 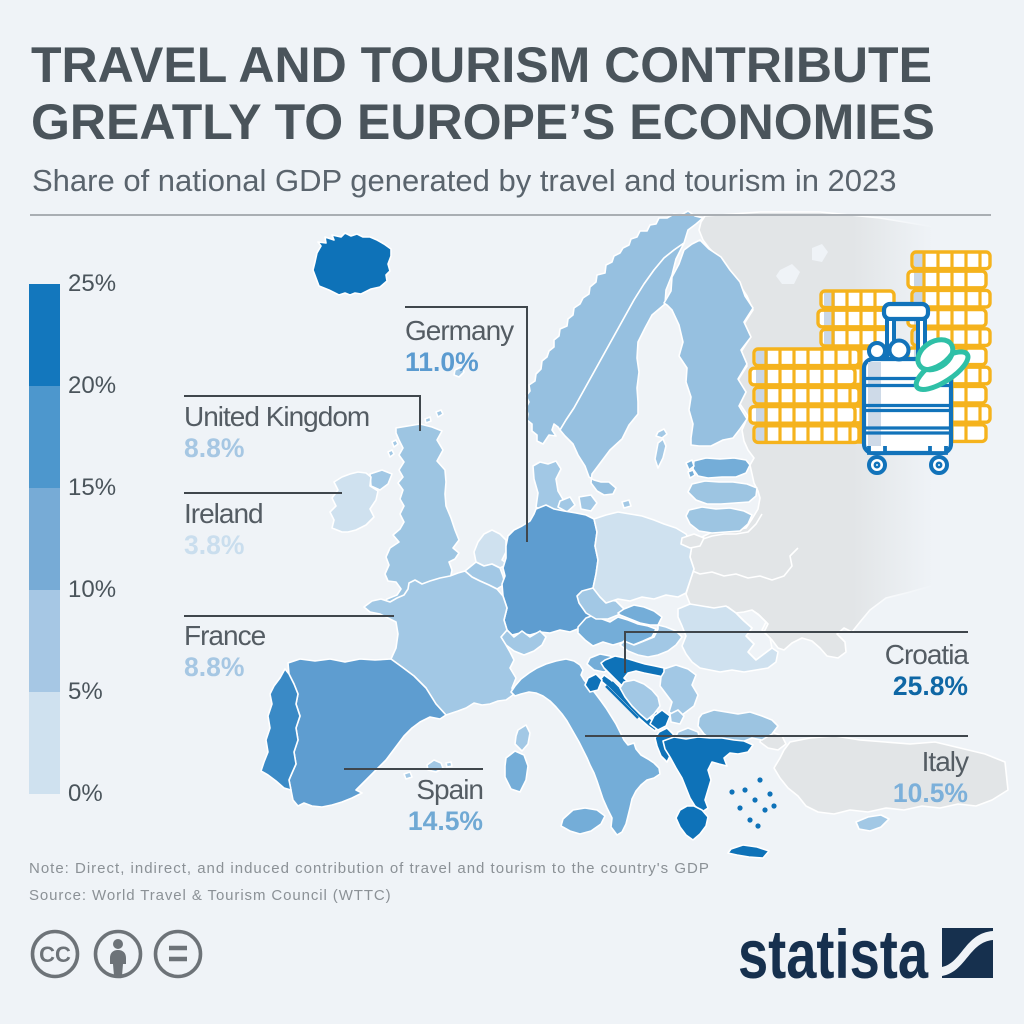 What do you see at coordinates (833, 956) in the screenshot?
I see `svg-text: statista` at bounding box center [833, 956].